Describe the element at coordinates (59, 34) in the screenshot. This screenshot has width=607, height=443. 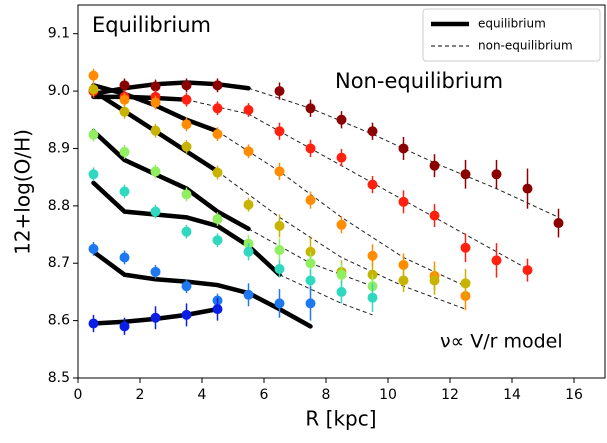
I see `y-tick-label: 9.1` at that location.